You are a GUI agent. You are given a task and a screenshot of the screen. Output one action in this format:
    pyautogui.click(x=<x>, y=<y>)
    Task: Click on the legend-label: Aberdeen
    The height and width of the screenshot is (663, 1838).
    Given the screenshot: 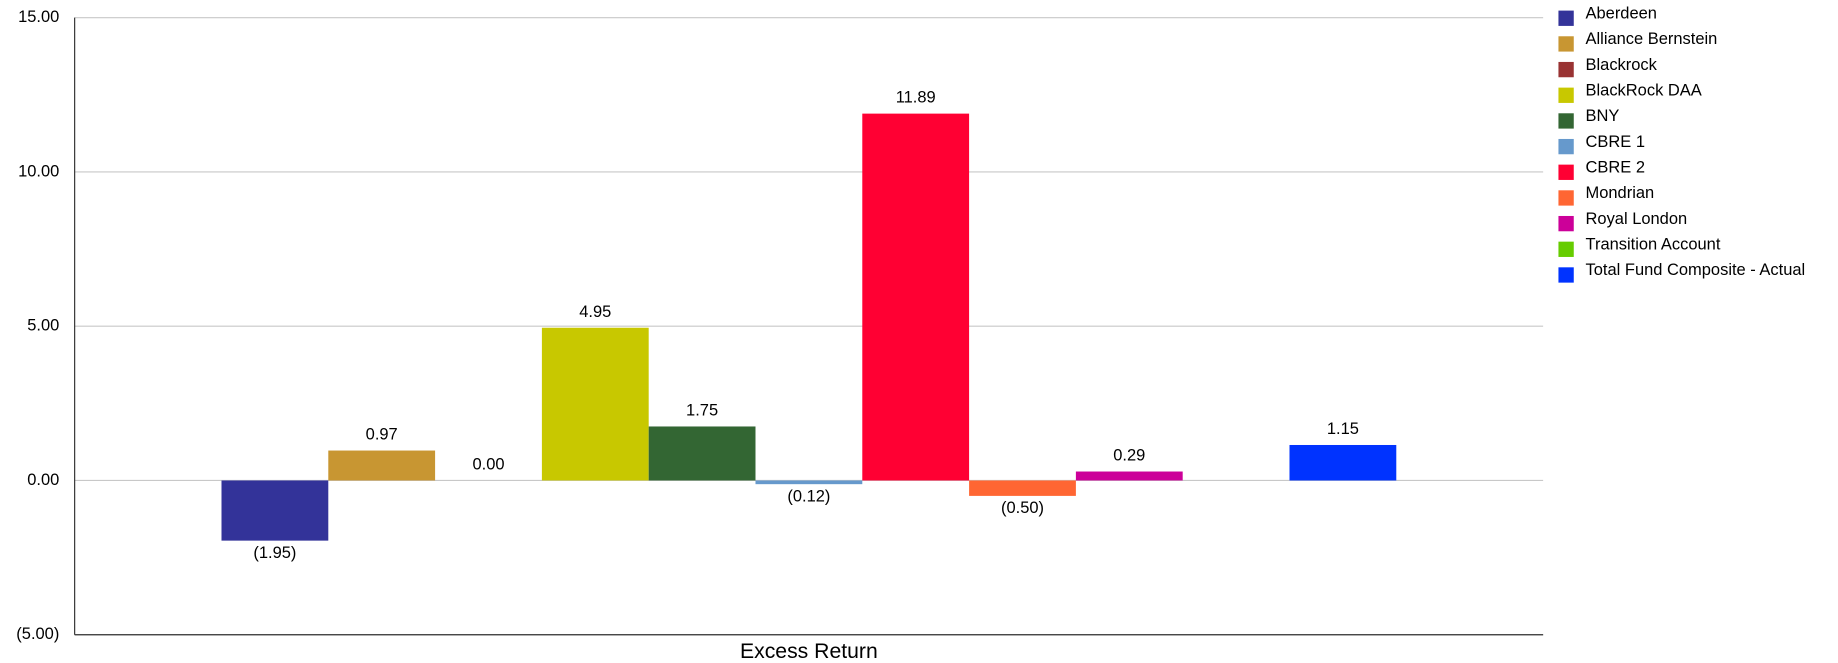 What is the action you would take?
    pyautogui.click(x=1621, y=13)
    